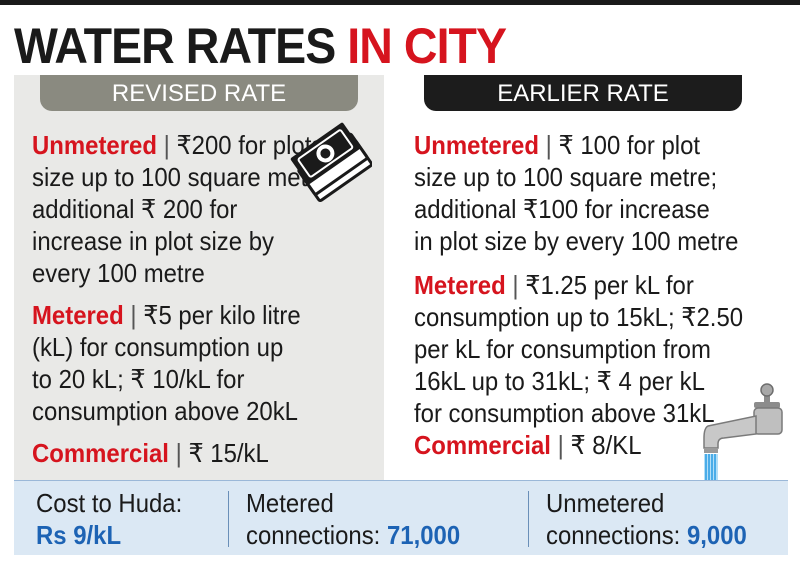  I want to click on title-main: WATER RATES, so click(181, 46).